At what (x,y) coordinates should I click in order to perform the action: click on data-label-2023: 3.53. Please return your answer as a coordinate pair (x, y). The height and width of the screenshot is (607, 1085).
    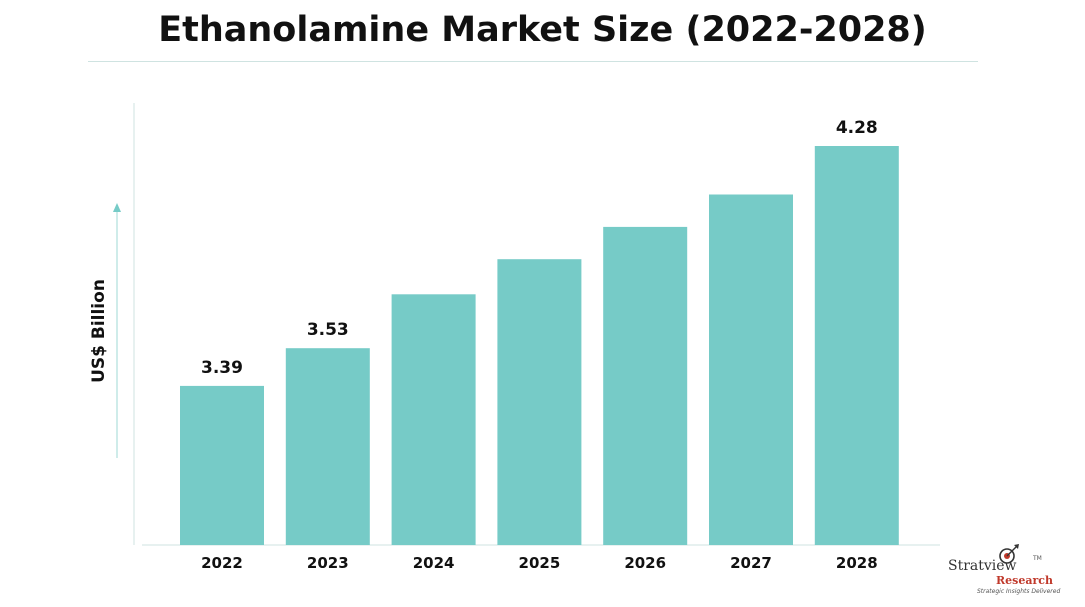
    Looking at the image, I should click on (328, 330).